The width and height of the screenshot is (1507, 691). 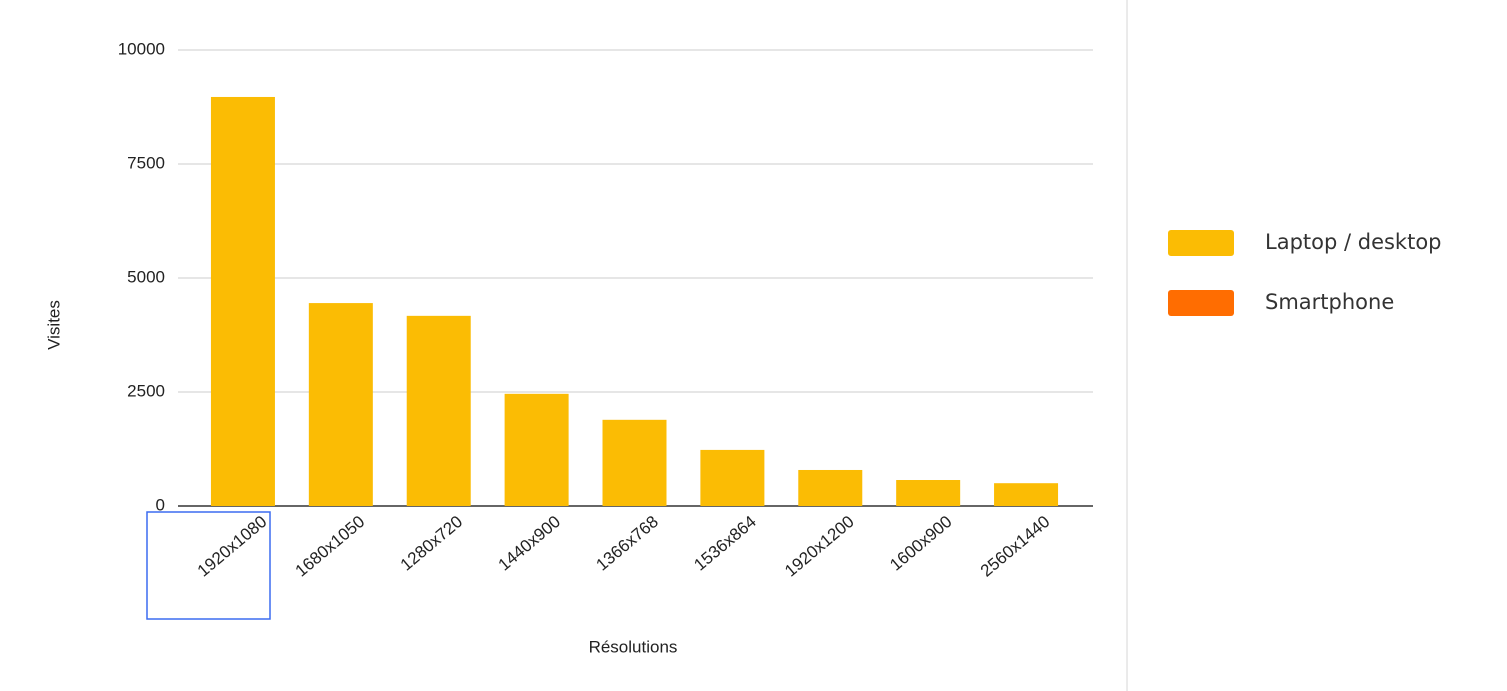 I want to click on legend-label: Smartphone, so click(x=1329, y=302).